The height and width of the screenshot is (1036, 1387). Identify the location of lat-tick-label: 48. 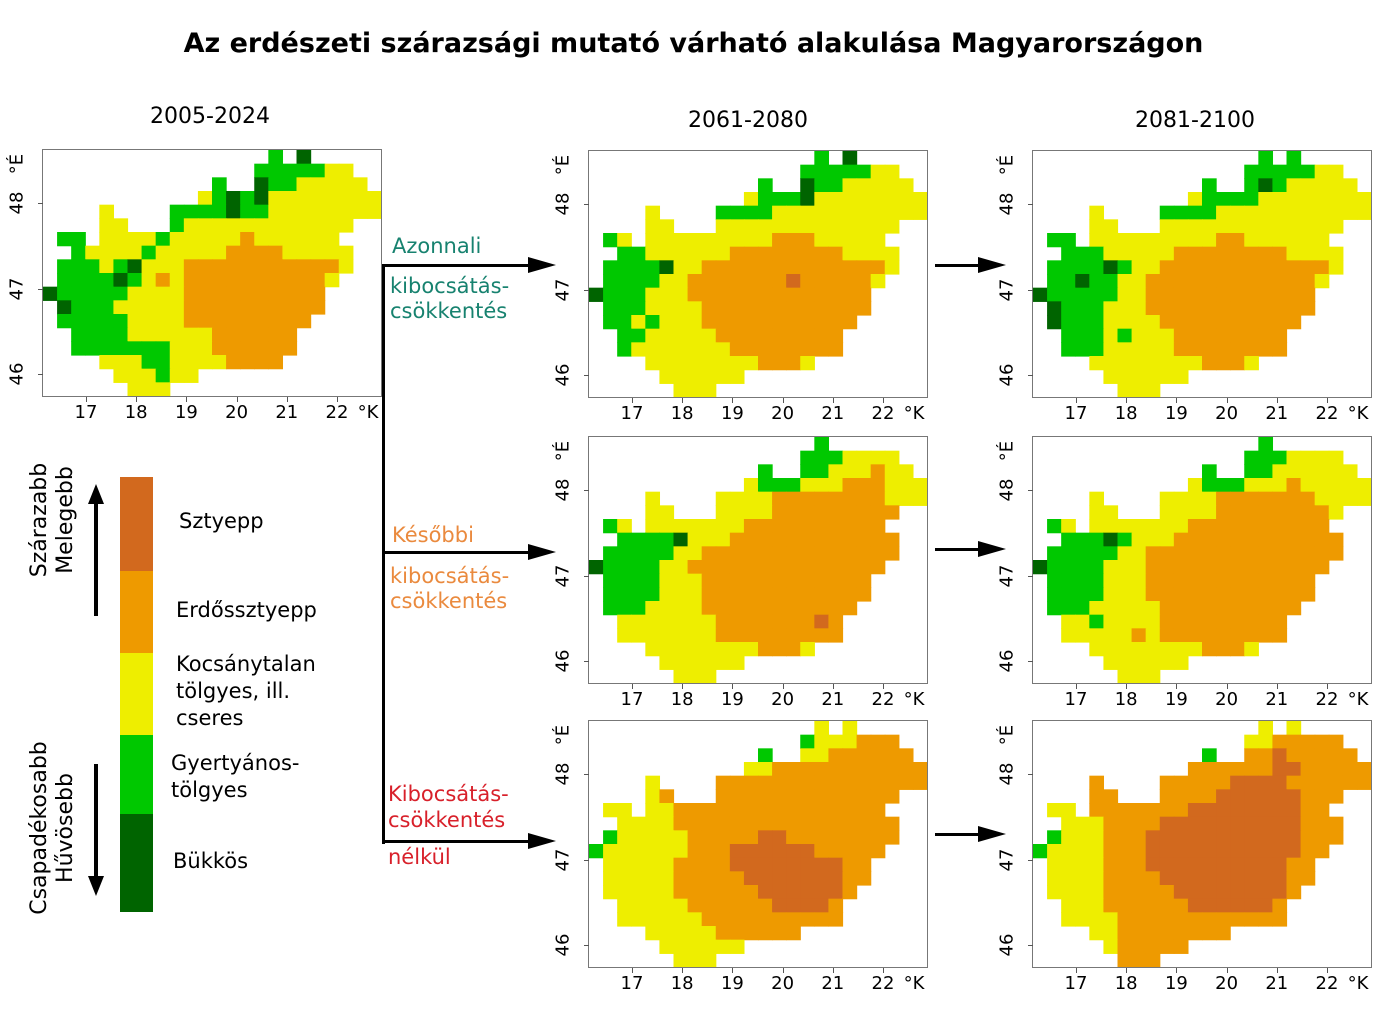
(17, 203).